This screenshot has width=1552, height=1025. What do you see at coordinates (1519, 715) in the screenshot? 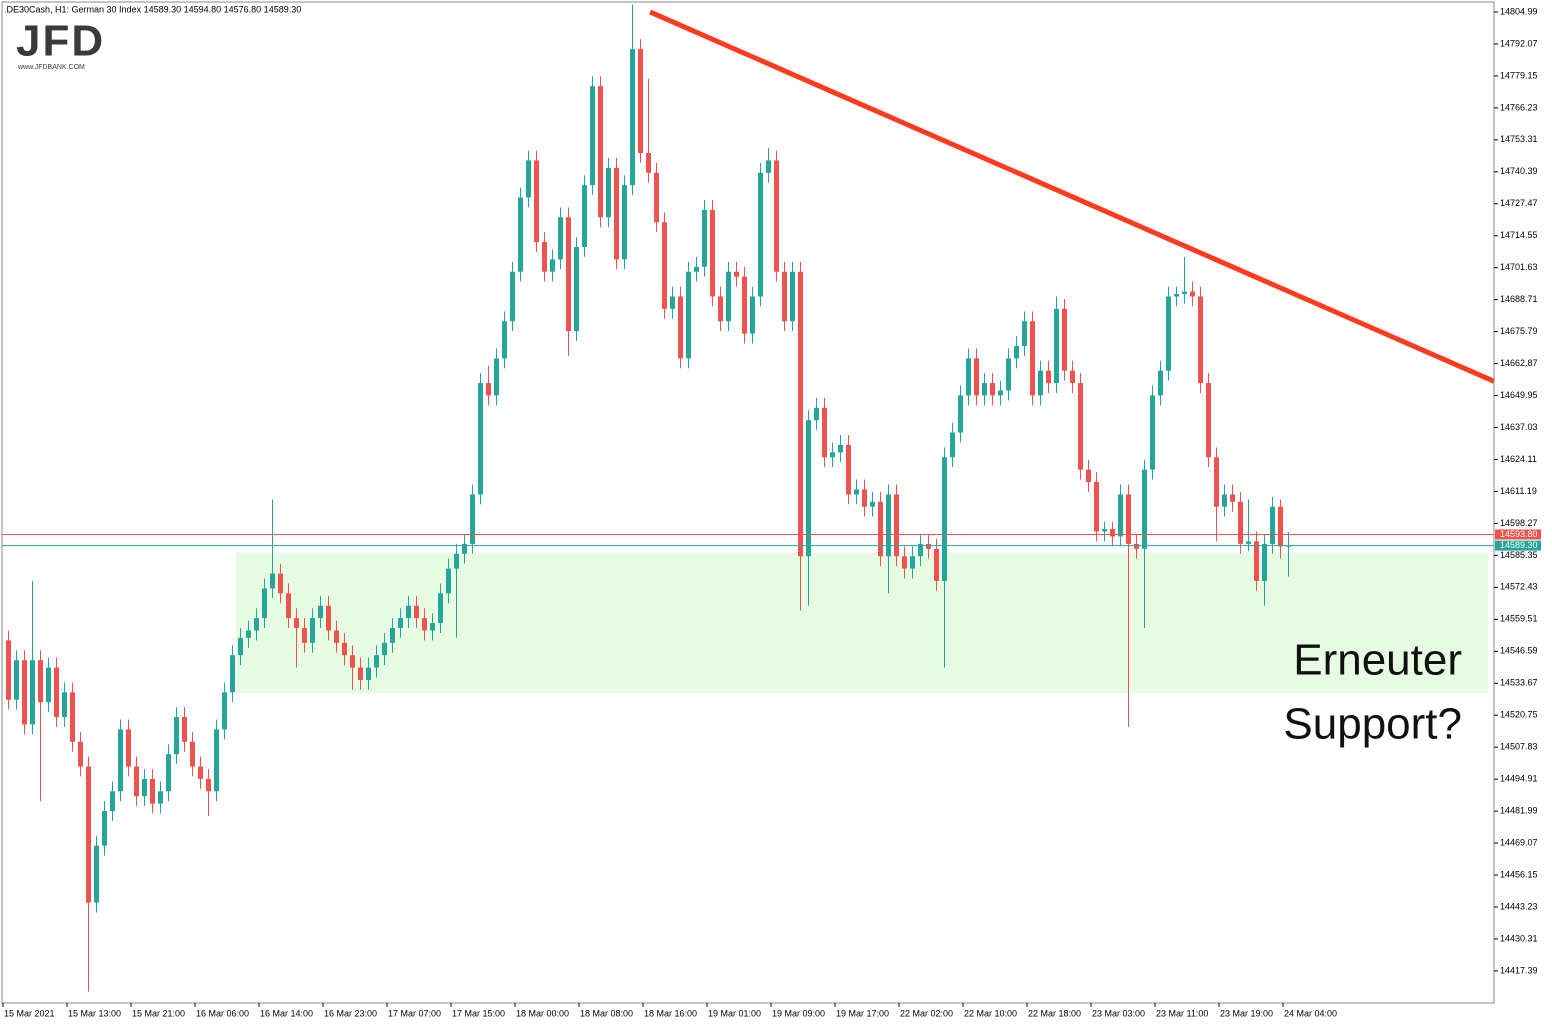
I see `y-tick-label: 14520.75` at bounding box center [1519, 715].